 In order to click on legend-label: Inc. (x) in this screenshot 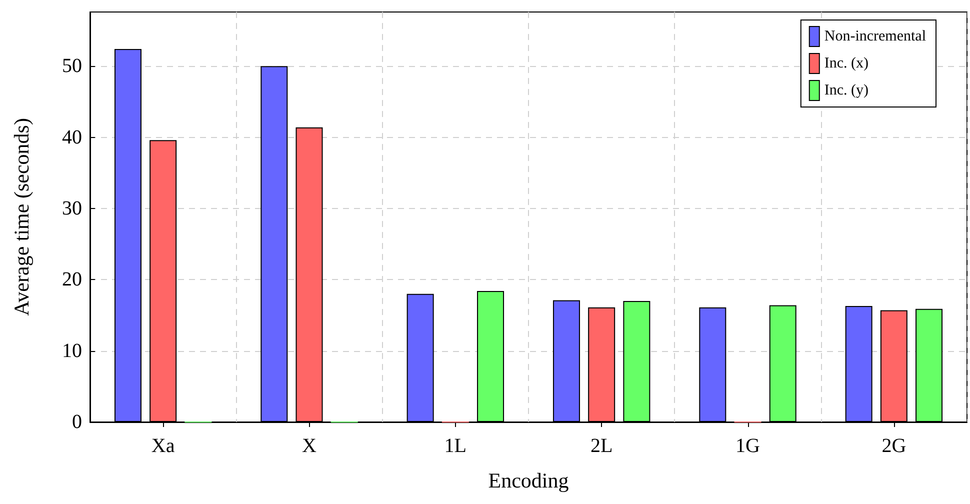, I will do `click(846, 64)`.